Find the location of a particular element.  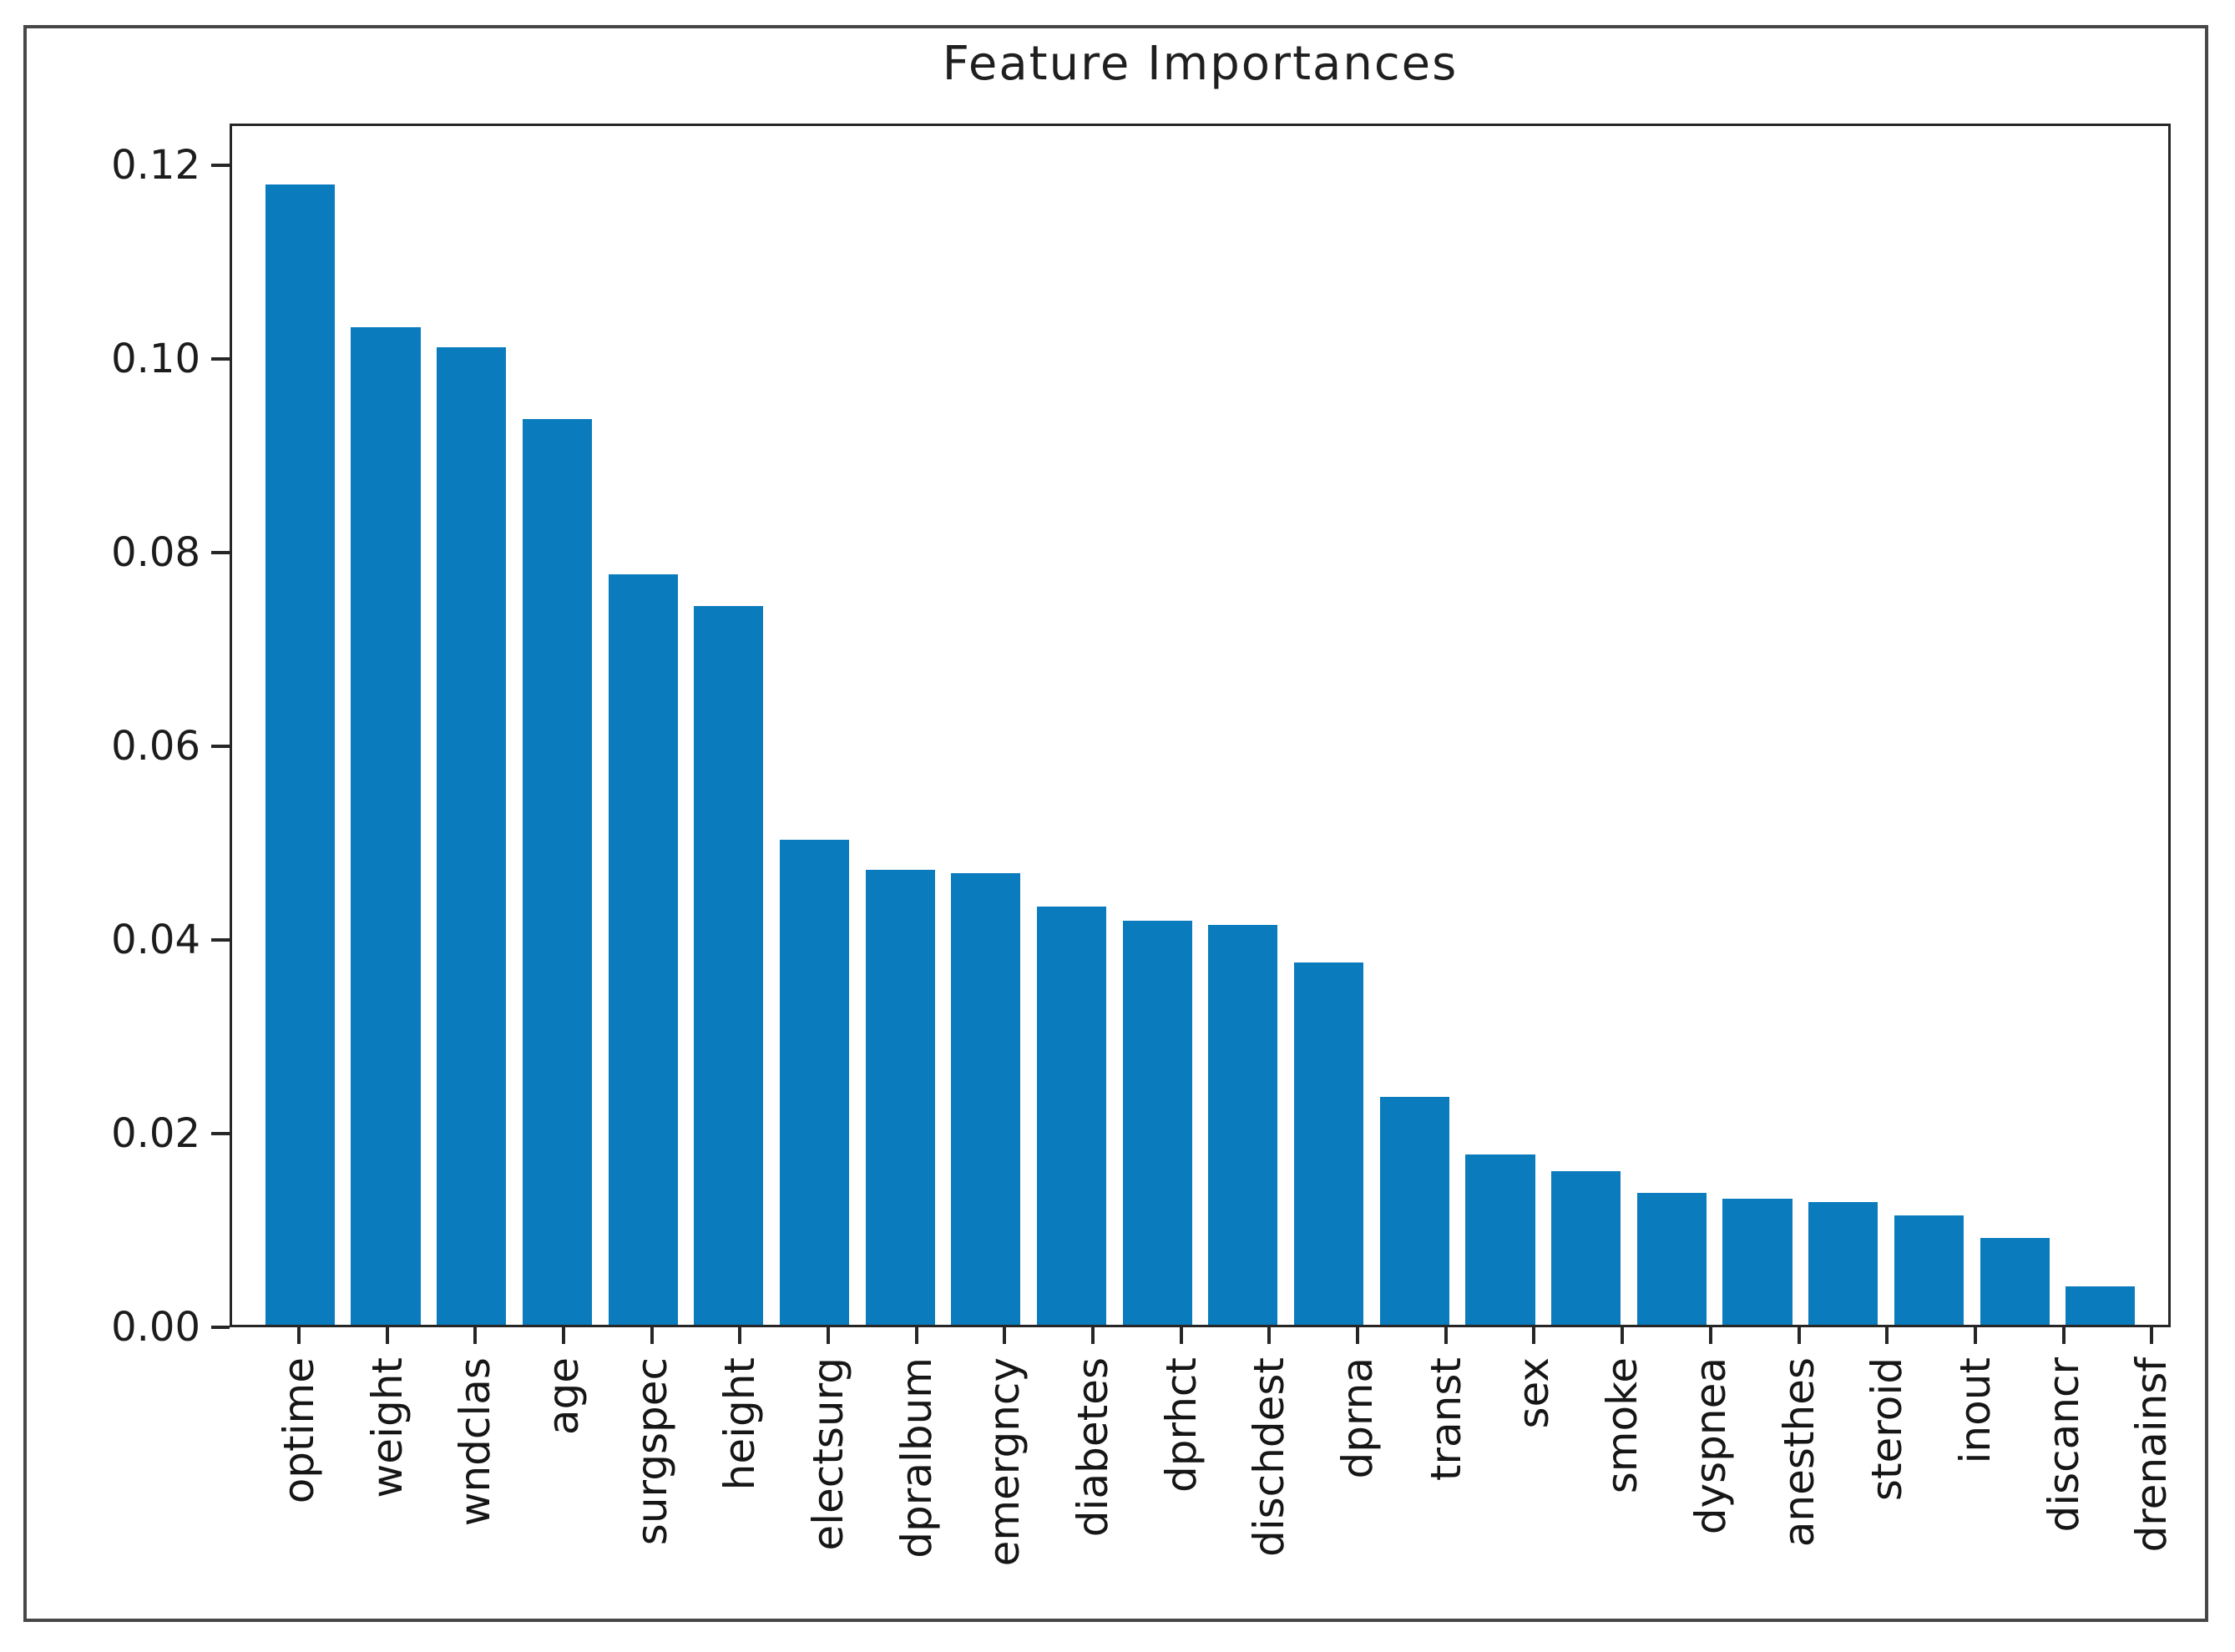

x-slot-wndclas: wndclas is located at coordinates (475, 1446).